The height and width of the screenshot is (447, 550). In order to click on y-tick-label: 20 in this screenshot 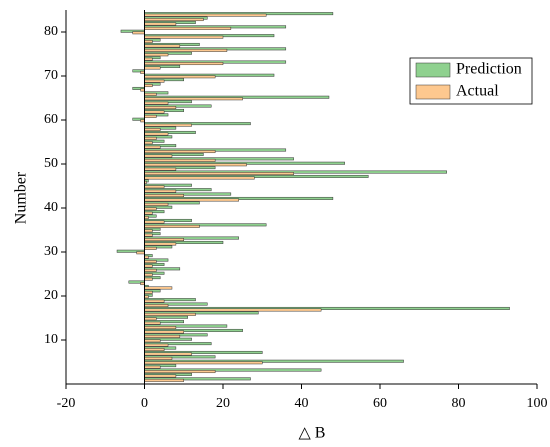, I will do `click(51, 295)`.